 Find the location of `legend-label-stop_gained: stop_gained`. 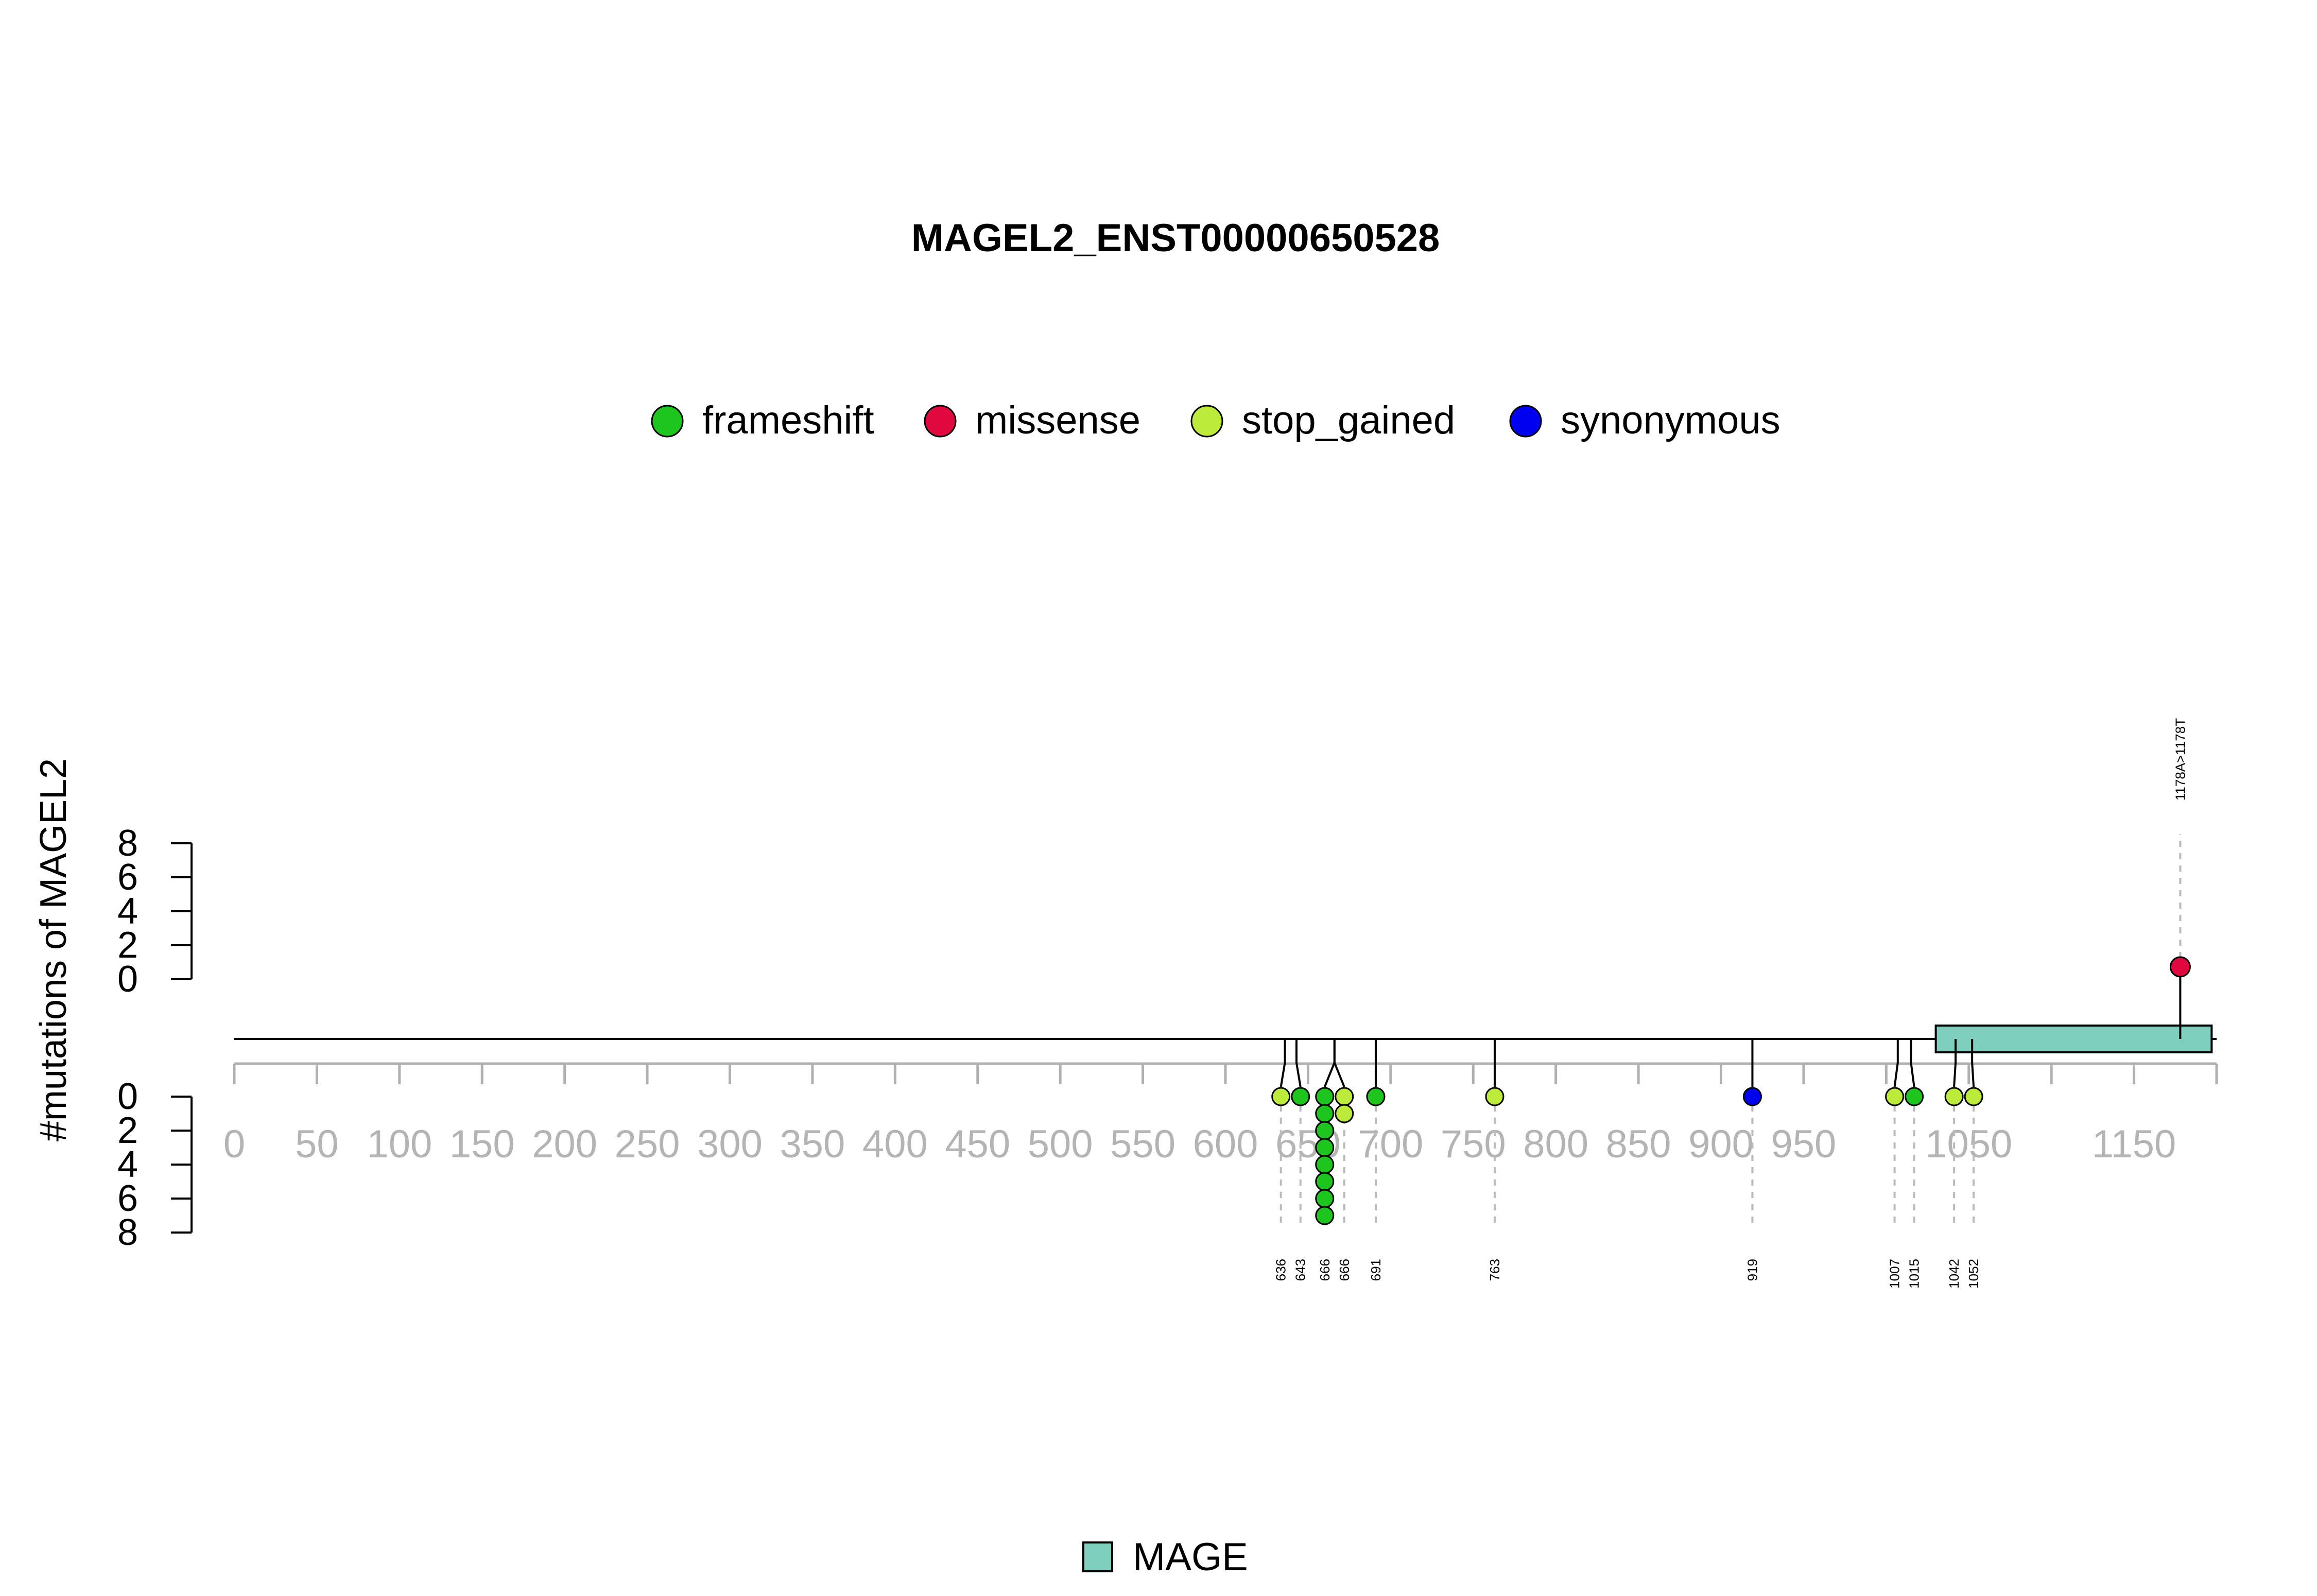

legend-label-stop_gained: stop_gained is located at coordinates (1348, 420).